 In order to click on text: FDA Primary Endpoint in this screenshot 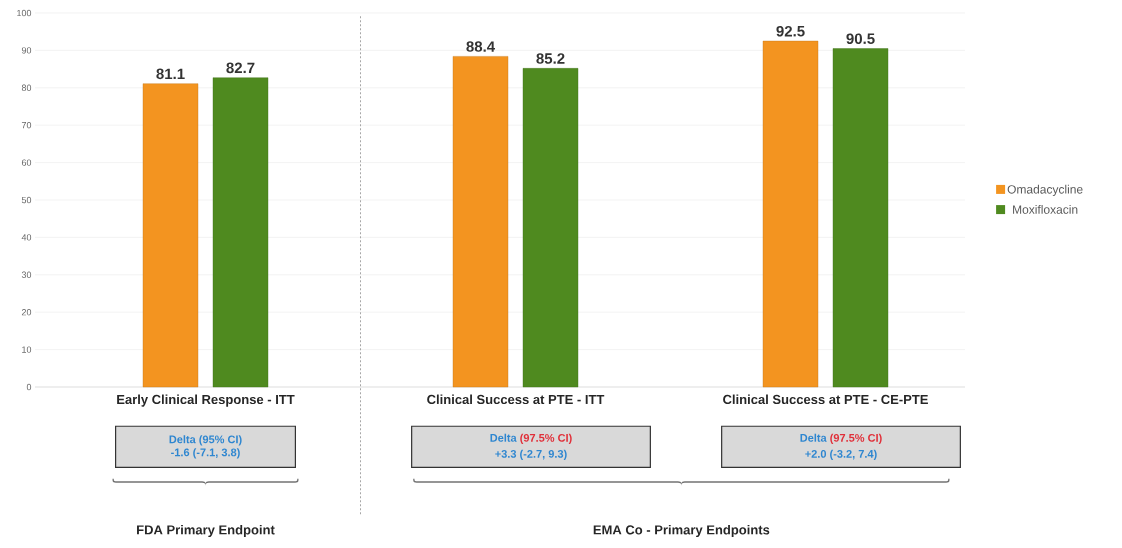, I will do `click(206, 531)`.